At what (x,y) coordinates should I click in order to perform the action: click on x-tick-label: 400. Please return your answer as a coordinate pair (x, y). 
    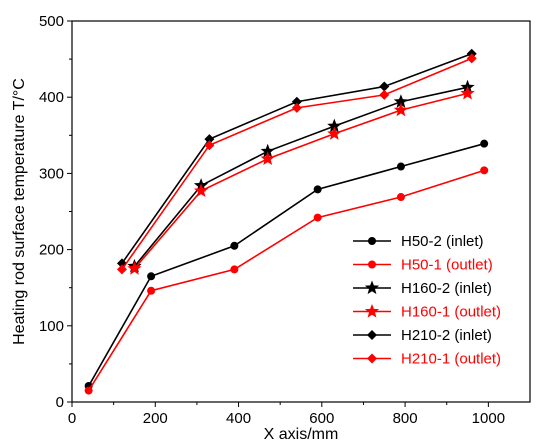
    Looking at the image, I should click on (238, 418).